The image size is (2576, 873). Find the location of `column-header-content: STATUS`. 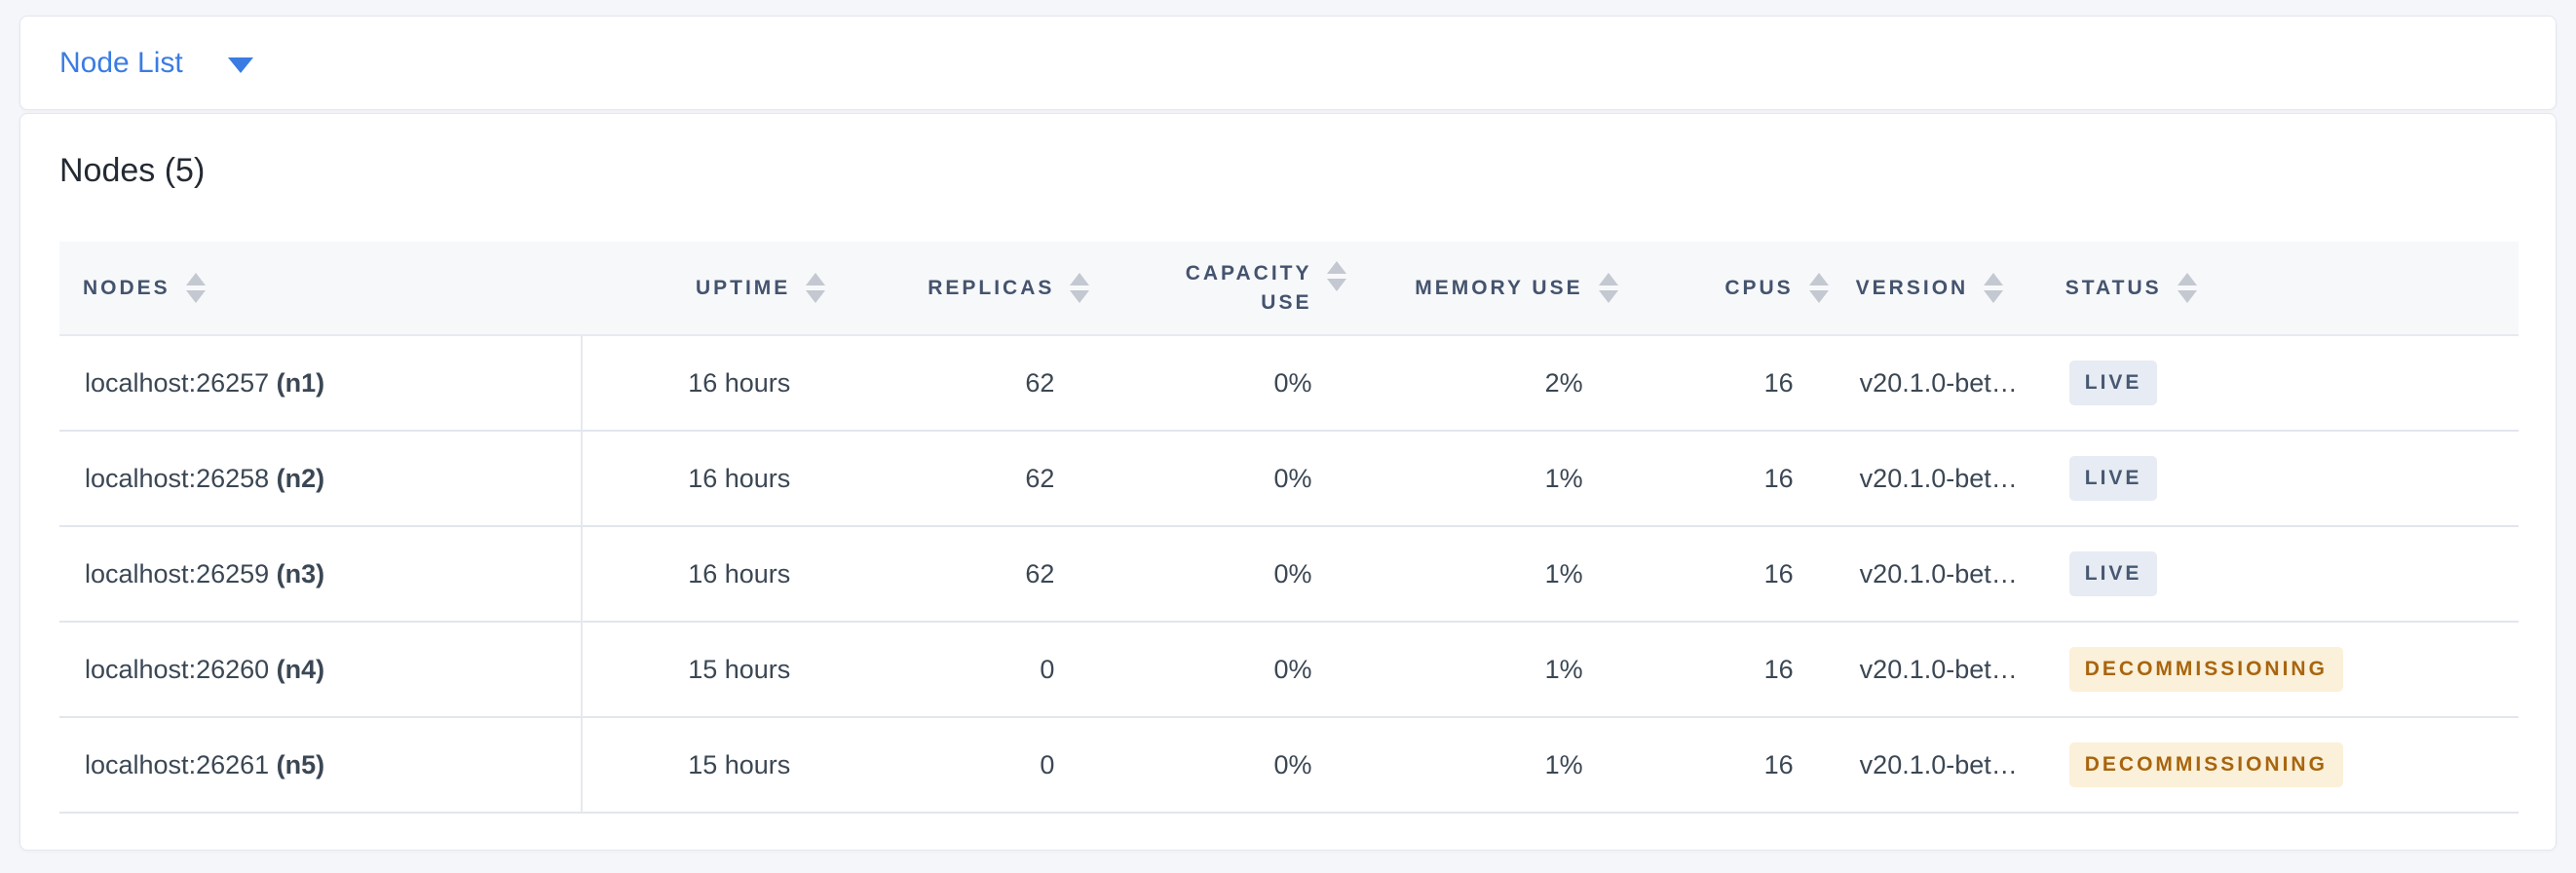

column-header-content: STATUS is located at coordinates (2273, 288).